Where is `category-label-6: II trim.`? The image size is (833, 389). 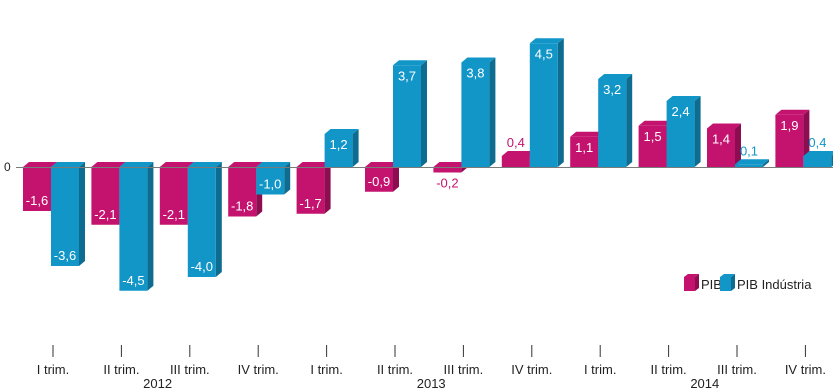 category-label-6: II trim. is located at coordinates (395, 369).